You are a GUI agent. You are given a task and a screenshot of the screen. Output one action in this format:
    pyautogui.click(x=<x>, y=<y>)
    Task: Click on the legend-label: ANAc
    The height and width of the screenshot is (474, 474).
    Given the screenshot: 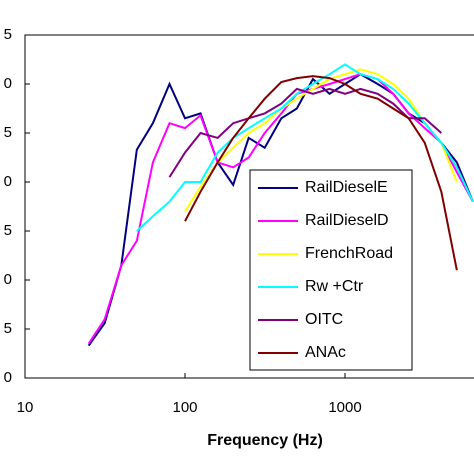 What is the action you would take?
    pyautogui.click(x=325, y=352)
    